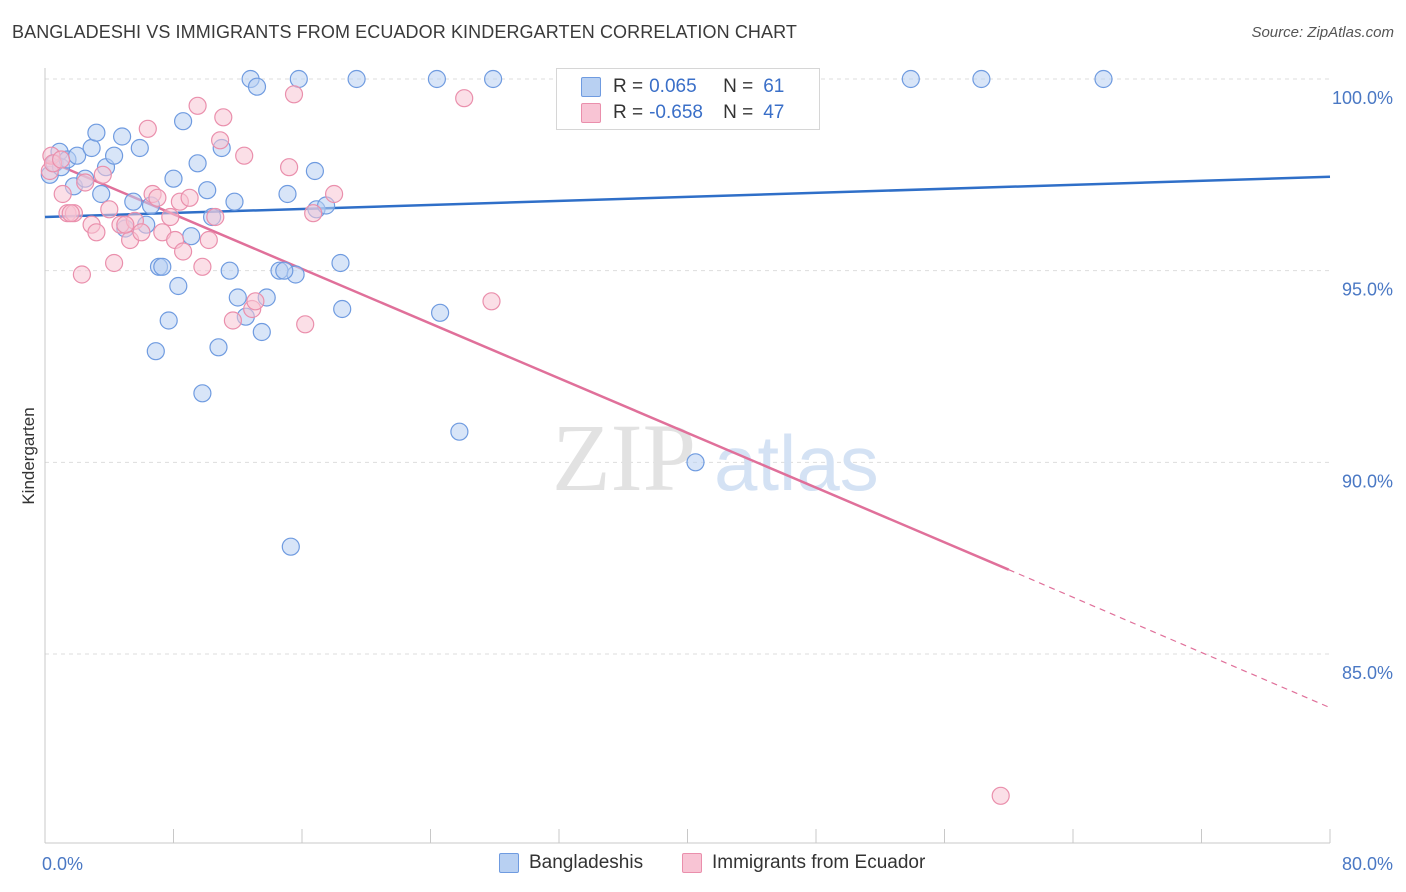 This screenshot has width=1406, height=892. I want to click on stats-legend: R = 0.065 N = 61 R = -0.658 N = 47, so click(688, 99).